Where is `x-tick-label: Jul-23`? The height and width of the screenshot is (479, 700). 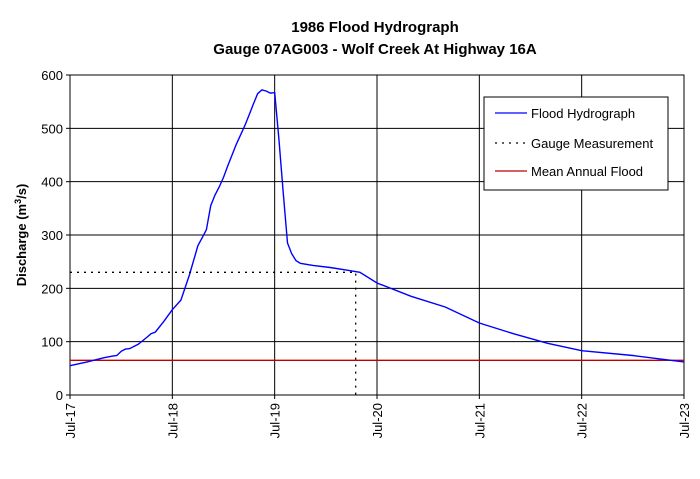
x-tick-label: Jul-23 is located at coordinates (684, 420).